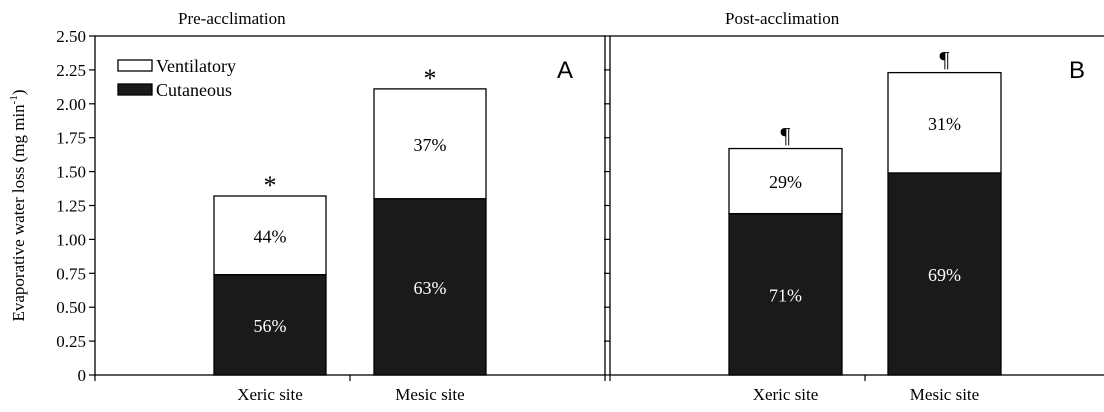 Image resolution: width=1104 pixels, height=412 pixels. I want to click on legend-swatch-ventilatory, so click(135, 65).